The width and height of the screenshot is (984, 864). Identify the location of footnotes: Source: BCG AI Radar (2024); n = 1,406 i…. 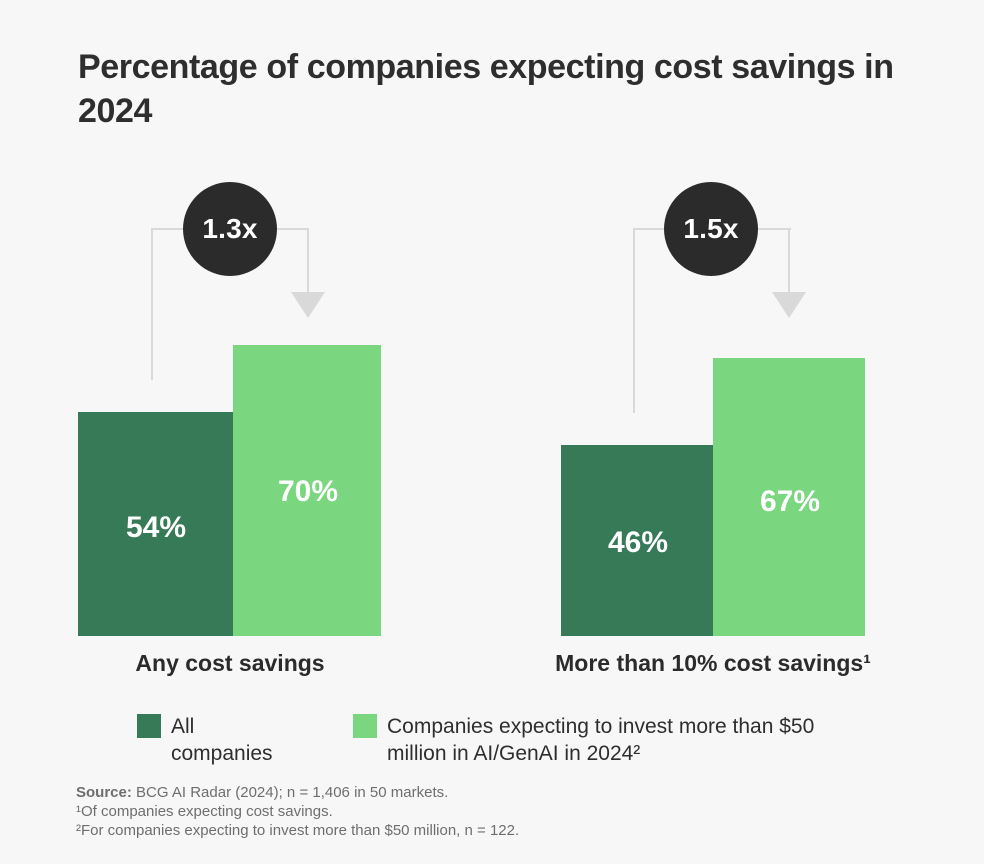
(297, 811).